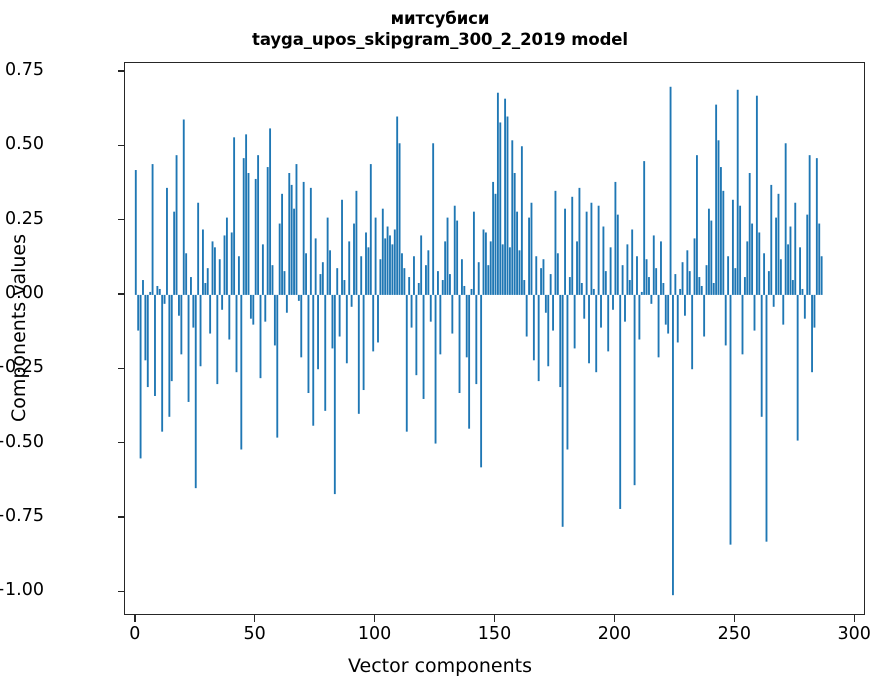 This screenshot has height=696, width=880. I want to click on x-tick-label: 0, so click(135, 634).